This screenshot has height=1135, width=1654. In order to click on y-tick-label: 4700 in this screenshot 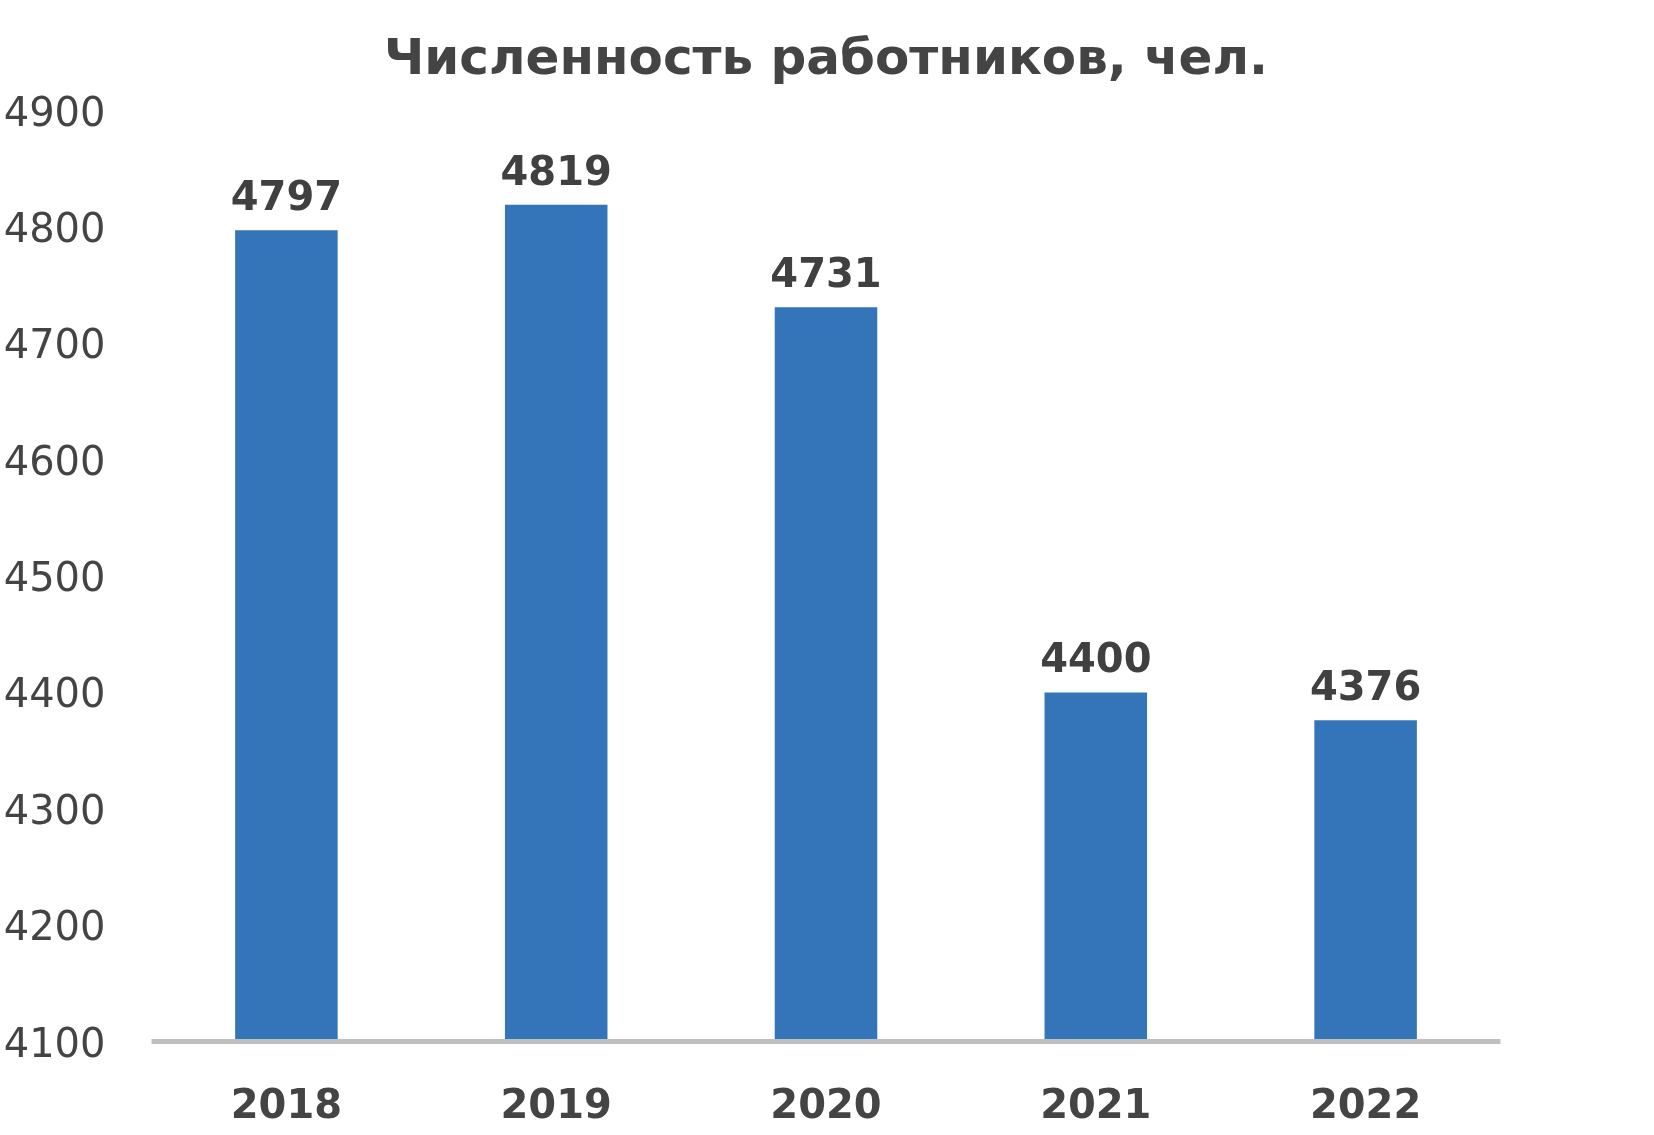, I will do `click(54, 344)`.